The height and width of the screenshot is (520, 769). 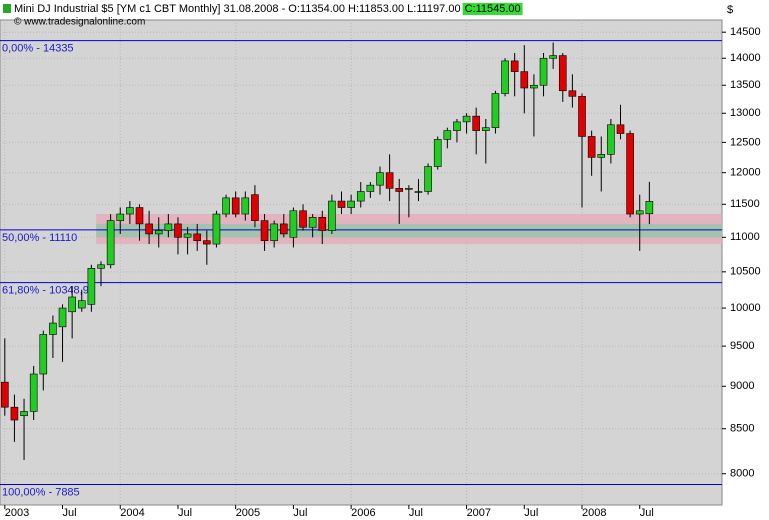 What do you see at coordinates (745, 113) in the screenshot?
I see `y-tick-label: 13000` at bounding box center [745, 113].